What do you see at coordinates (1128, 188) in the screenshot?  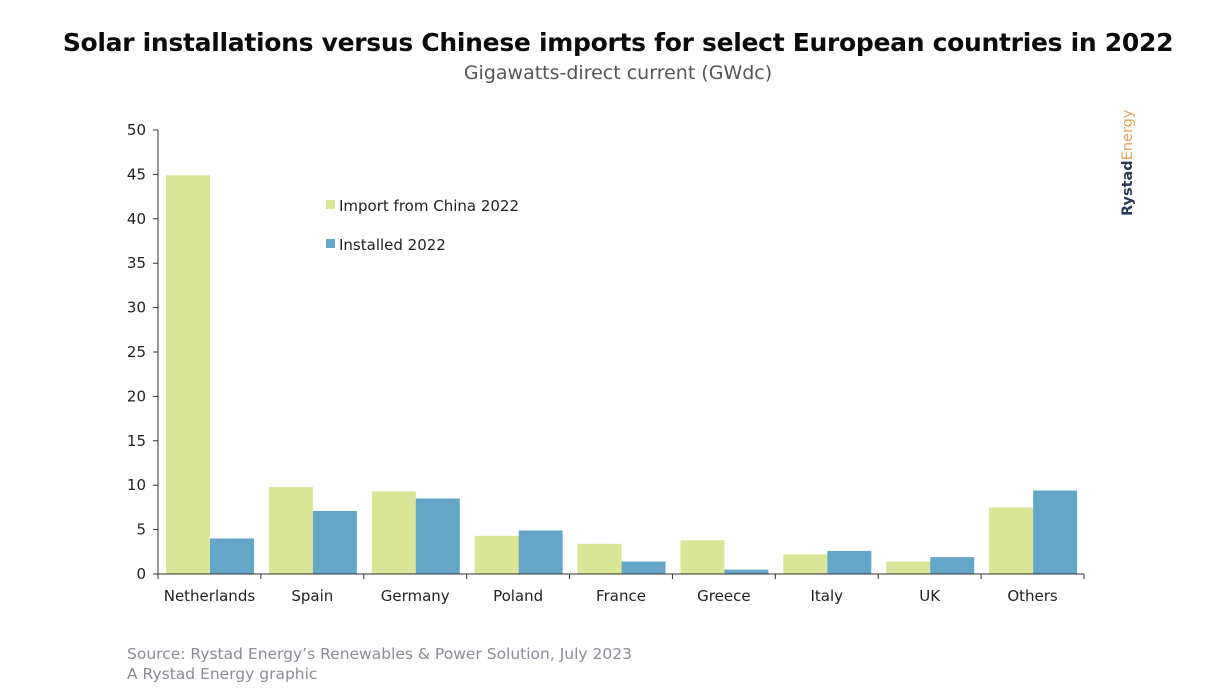 I see `logo-part-1: Rystad` at bounding box center [1128, 188].